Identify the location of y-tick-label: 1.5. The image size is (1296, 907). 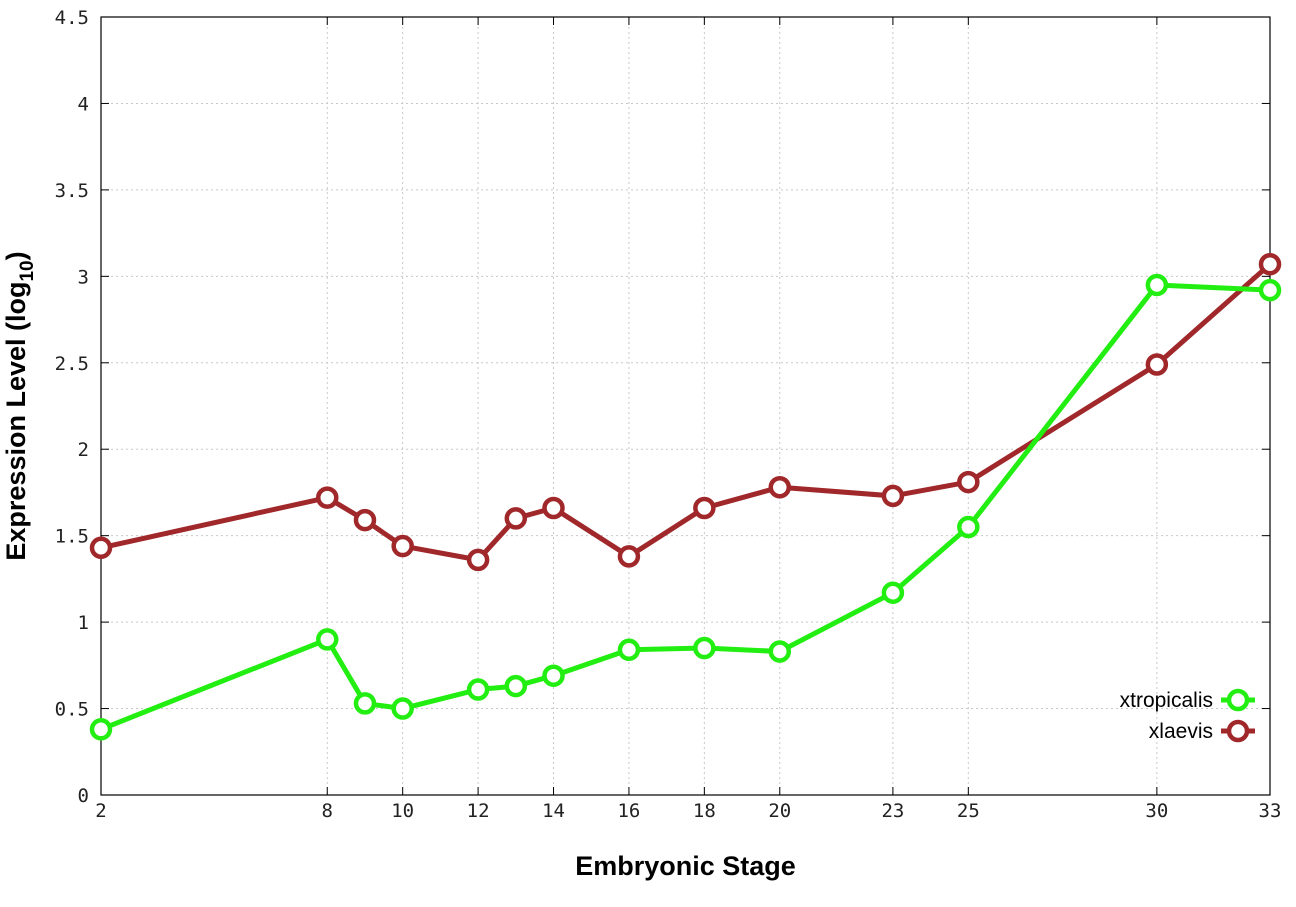
(72, 537).